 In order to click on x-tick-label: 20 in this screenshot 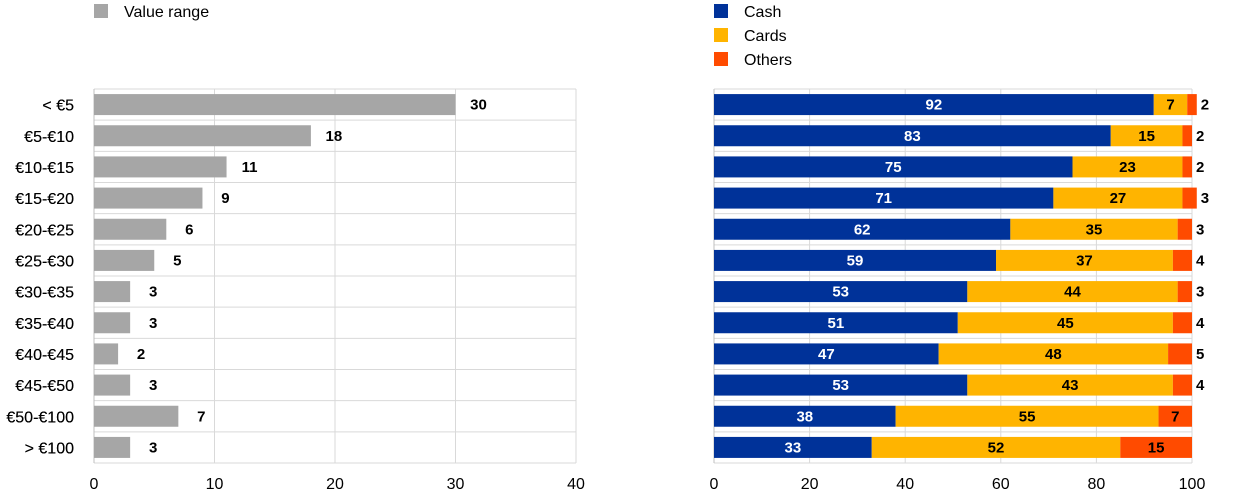, I will do `click(810, 484)`.